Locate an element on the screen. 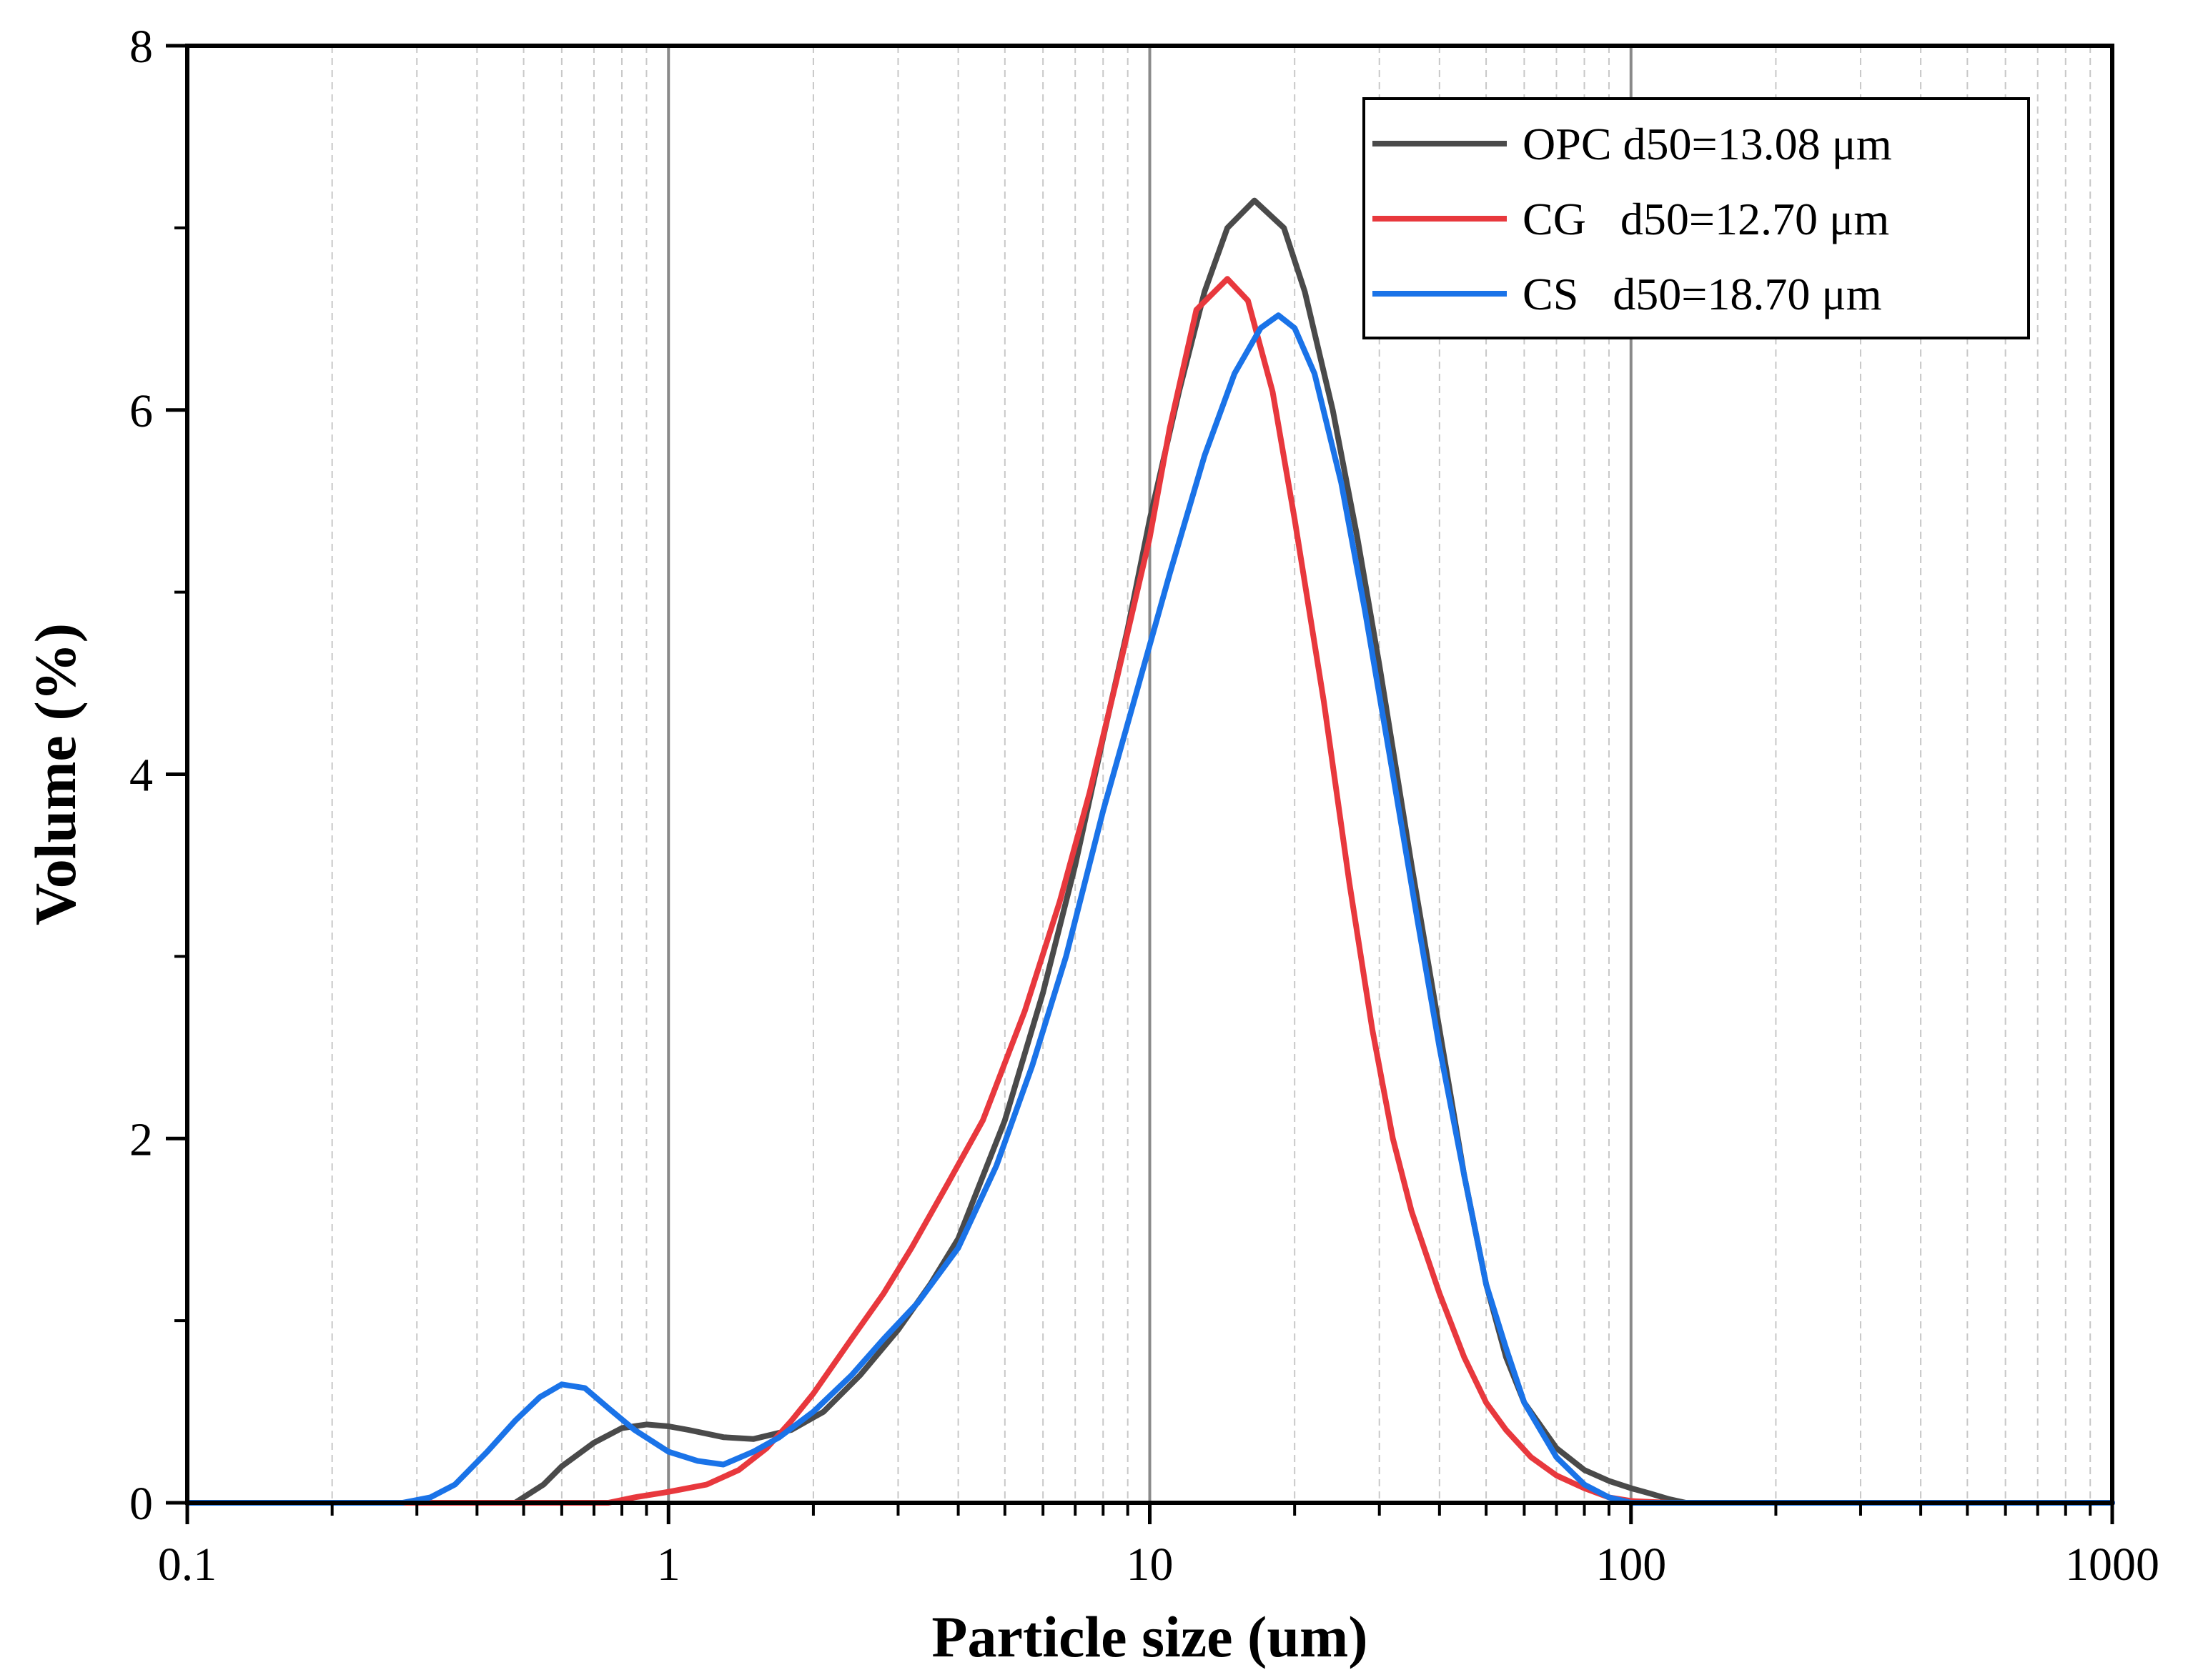 The image size is (2188, 1680). x-tick-label: 10 is located at coordinates (1150, 1565).